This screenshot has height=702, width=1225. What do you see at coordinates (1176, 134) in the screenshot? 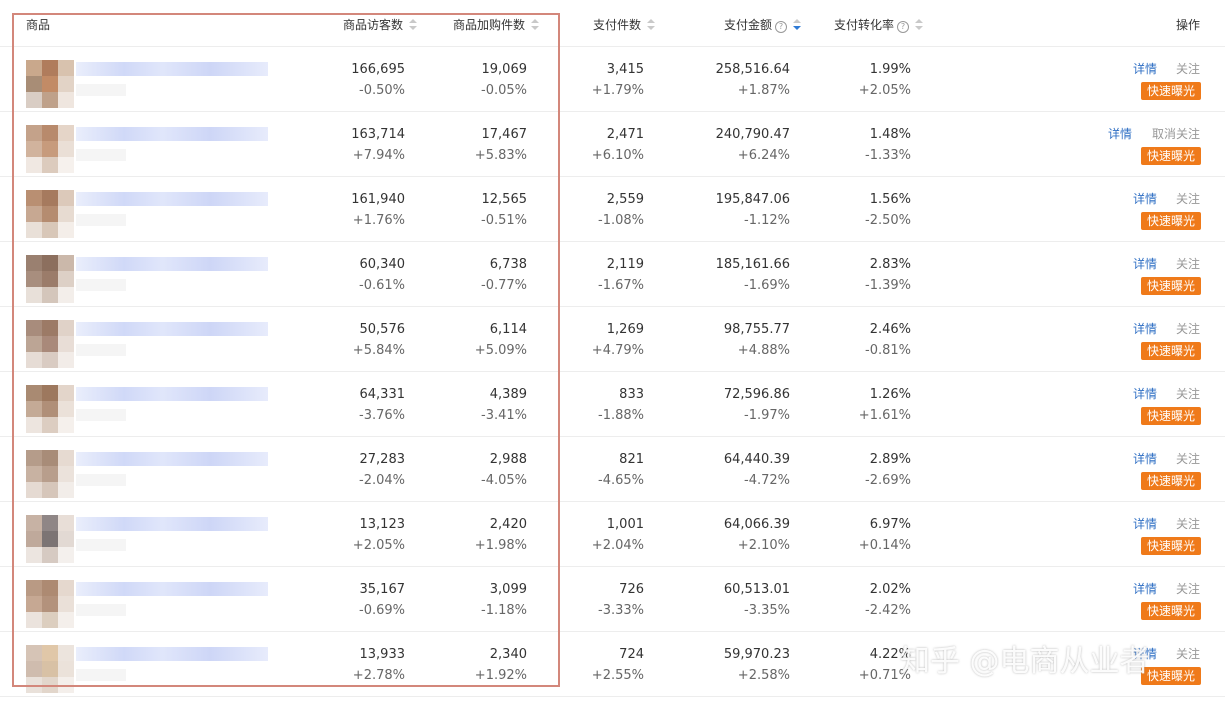
I see `follow-link: 取消关注` at bounding box center [1176, 134].